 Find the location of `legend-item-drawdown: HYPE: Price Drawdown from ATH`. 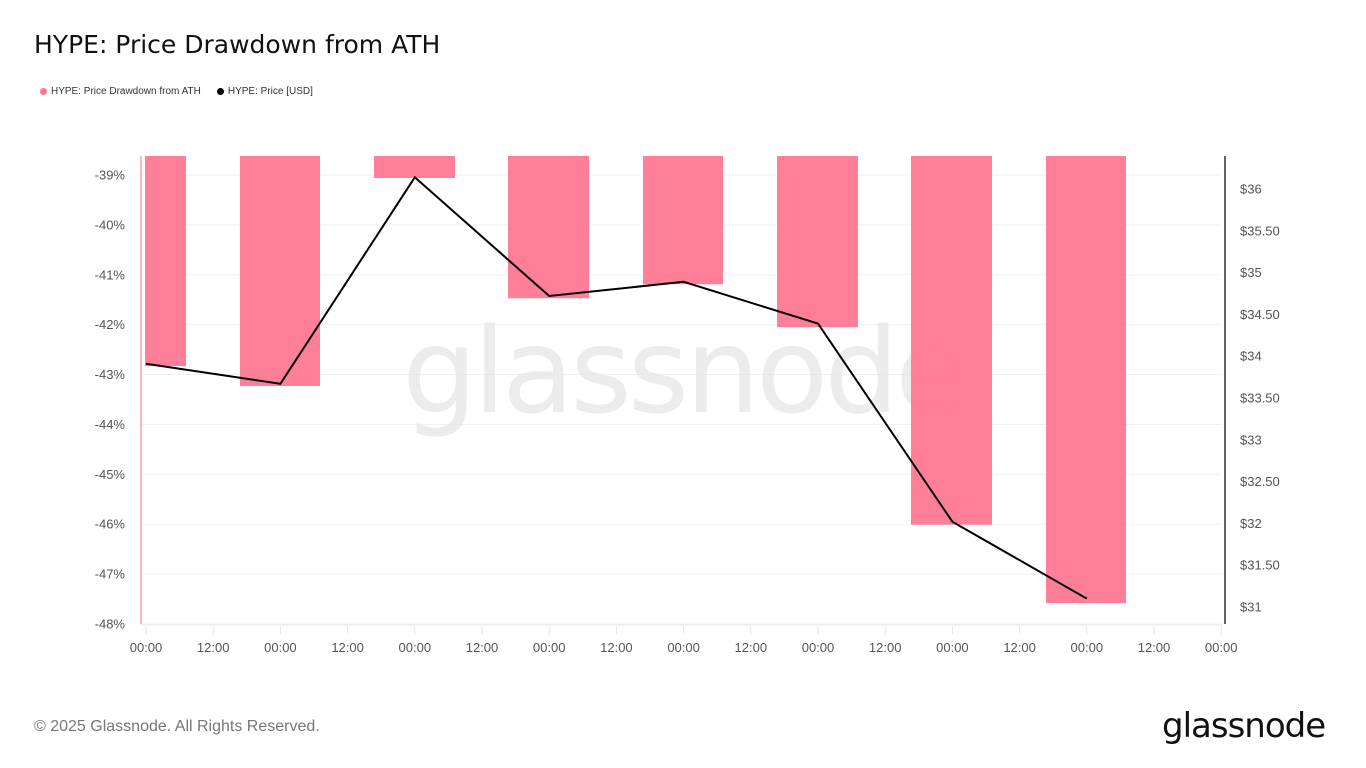

legend-item-drawdown: HYPE: Price Drawdown from ATH is located at coordinates (120, 91).